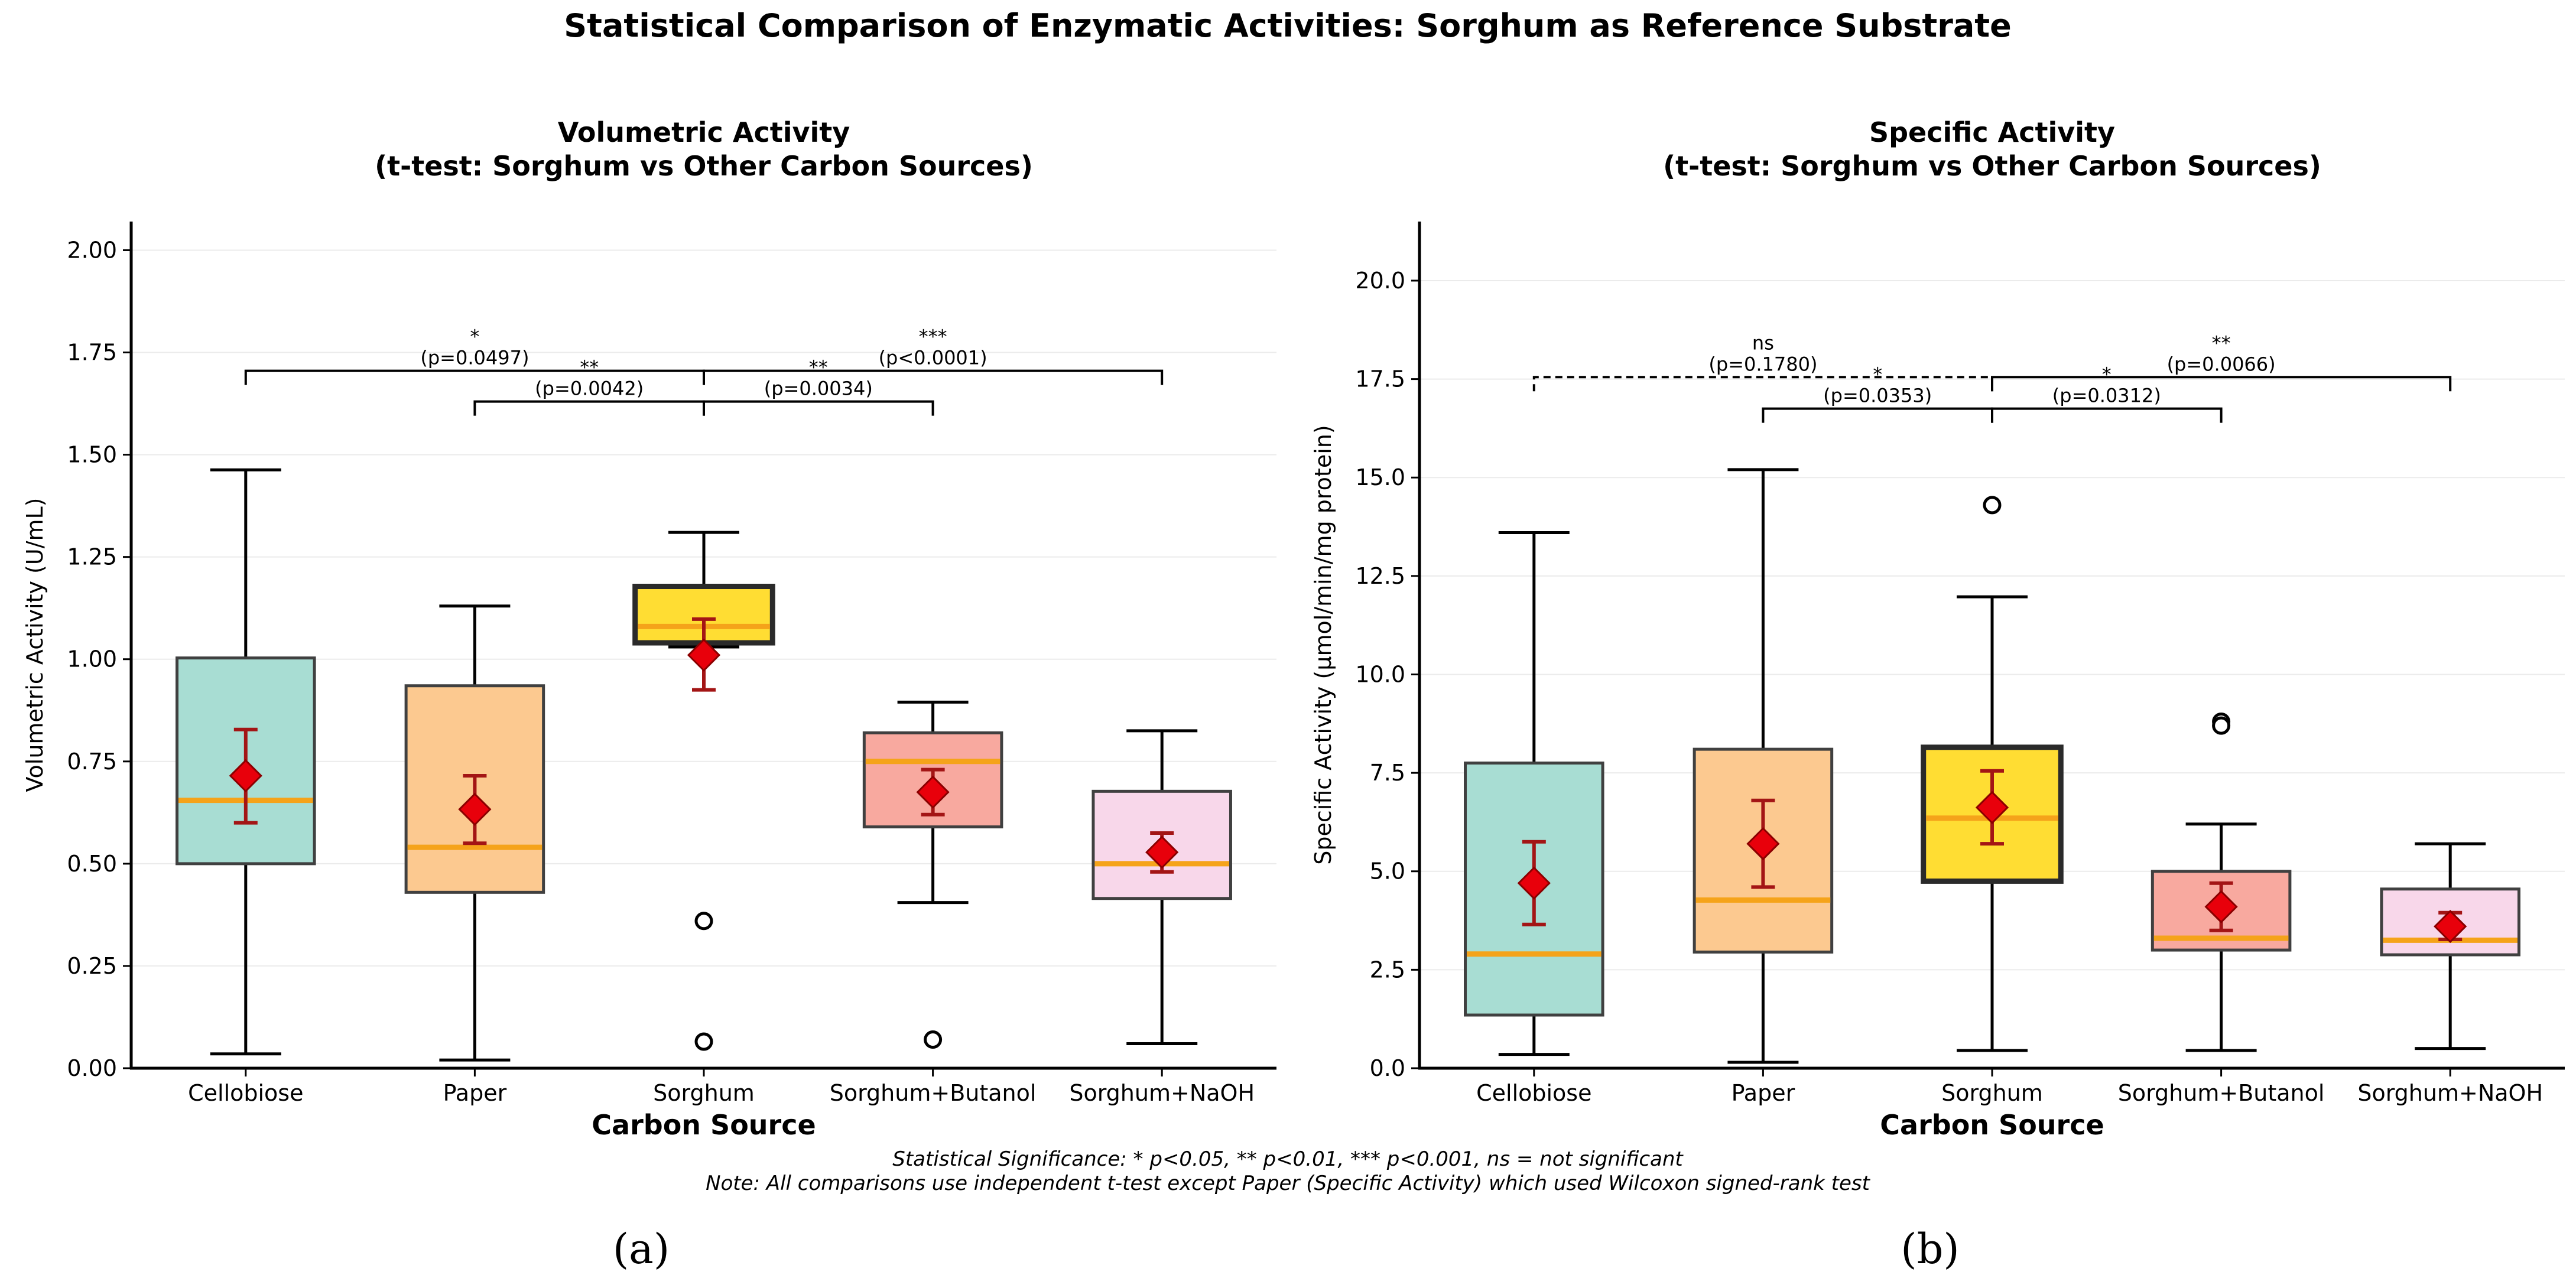 The width and height of the screenshot is (2576, 1288). I want to click on significance-p-value: (p=0.0497), so click(474, 358).